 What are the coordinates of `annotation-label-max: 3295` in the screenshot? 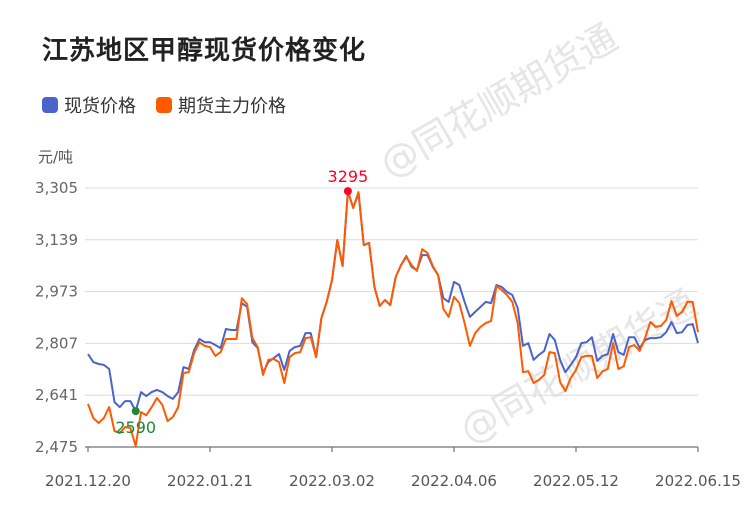 It's located at (348, 176).